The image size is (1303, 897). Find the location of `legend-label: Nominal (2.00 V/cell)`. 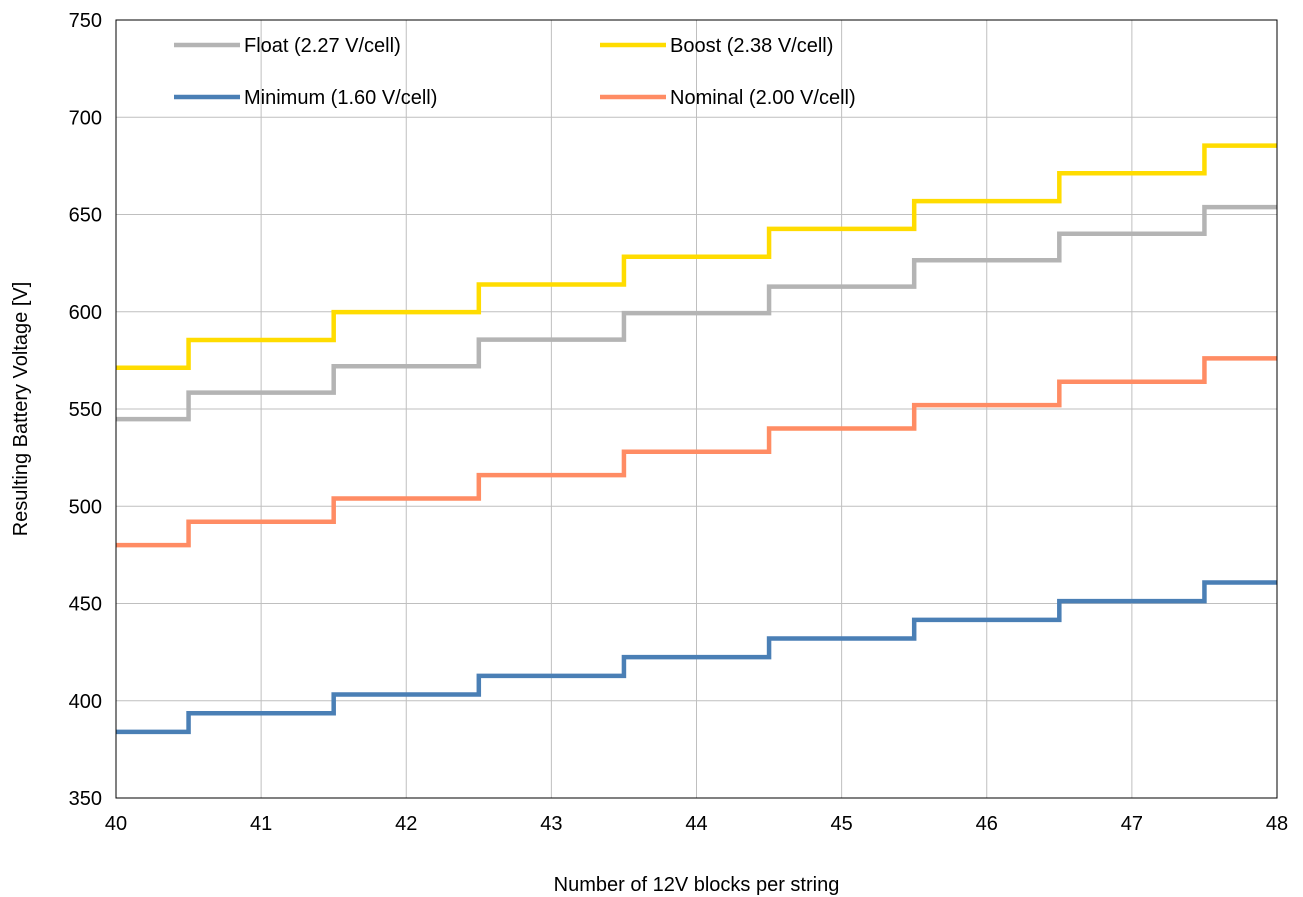

legend-label: Nominal (2.00 V/cell) is located at coordinates (763, 98).